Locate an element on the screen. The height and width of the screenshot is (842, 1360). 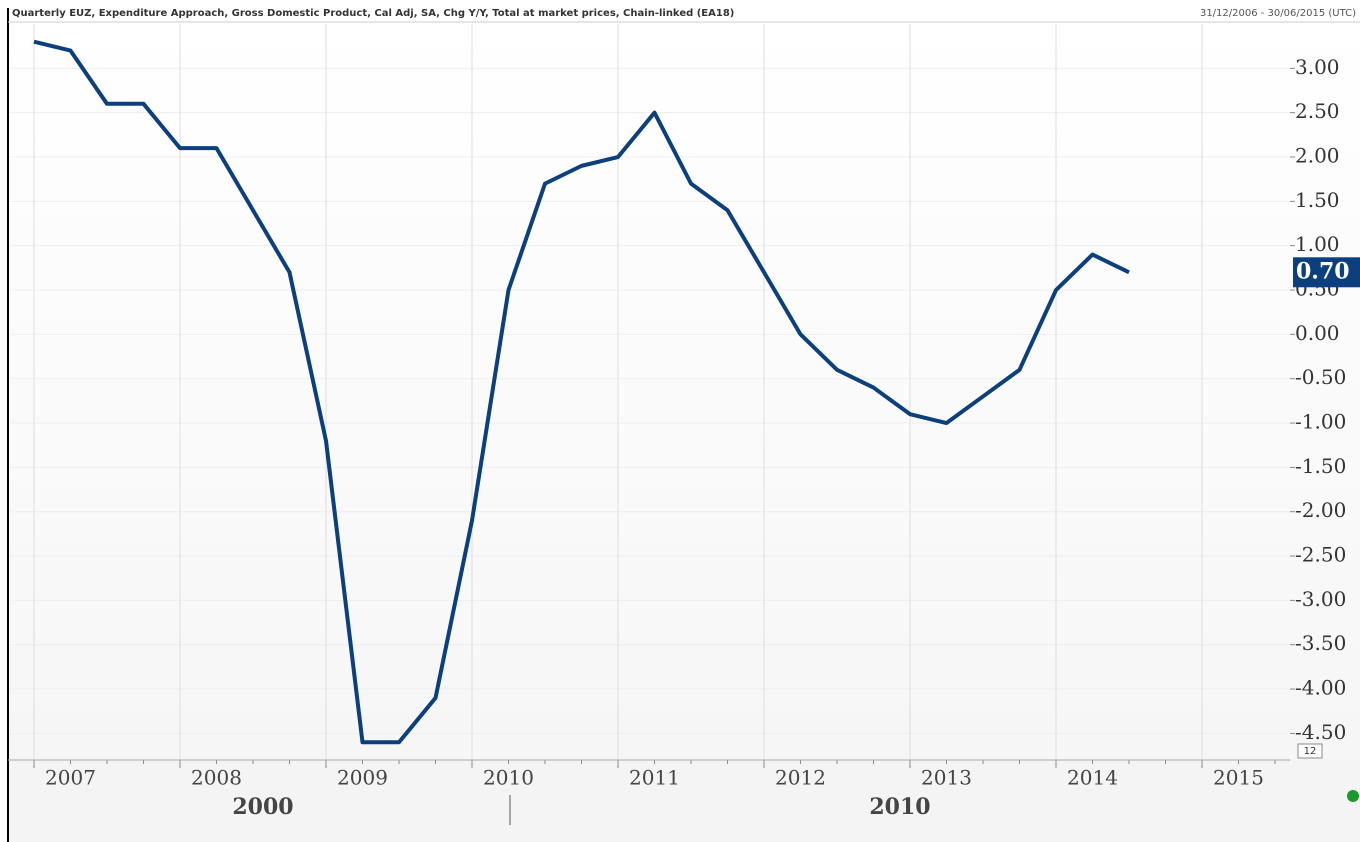
y-tick-label: -2.00 is located at coordinates (1320, 510).